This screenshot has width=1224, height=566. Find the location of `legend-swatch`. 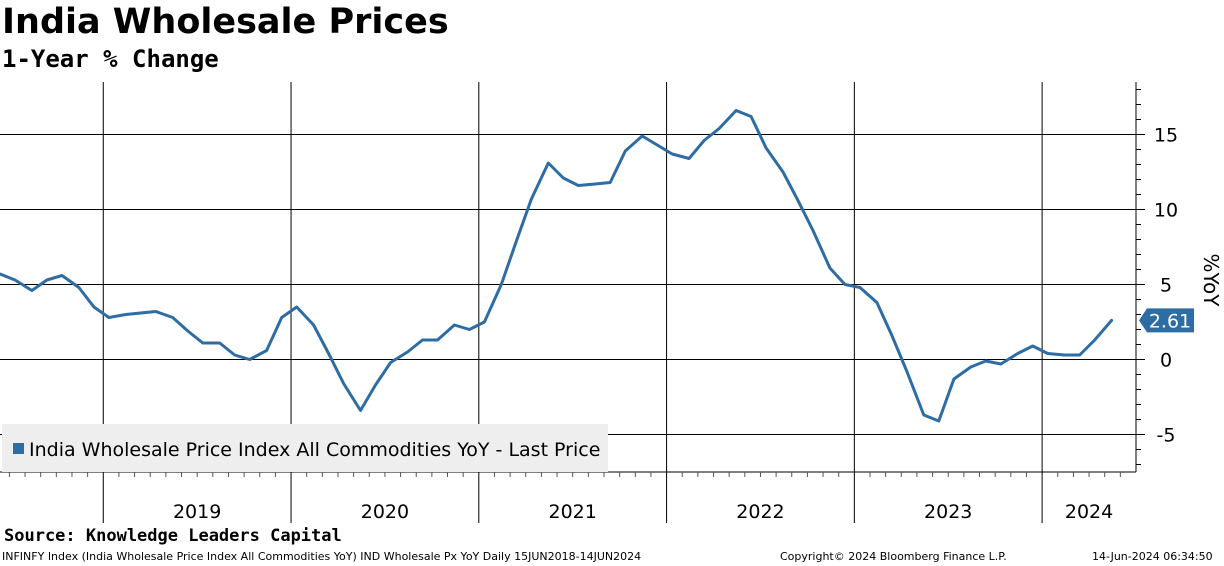

legend-swatch is located at coordinates (18, 448).